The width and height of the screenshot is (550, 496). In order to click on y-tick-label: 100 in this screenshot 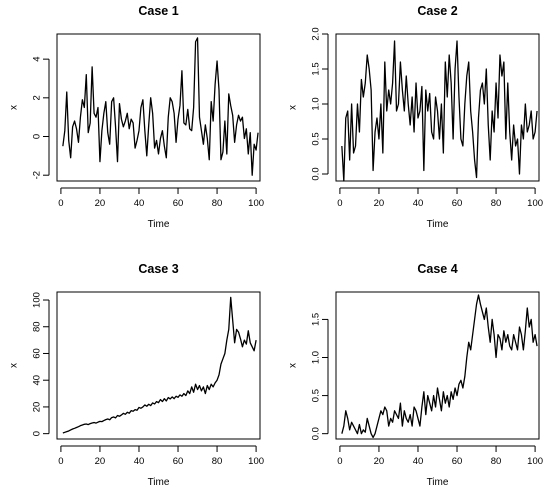, I will do `click(37, 300)`.